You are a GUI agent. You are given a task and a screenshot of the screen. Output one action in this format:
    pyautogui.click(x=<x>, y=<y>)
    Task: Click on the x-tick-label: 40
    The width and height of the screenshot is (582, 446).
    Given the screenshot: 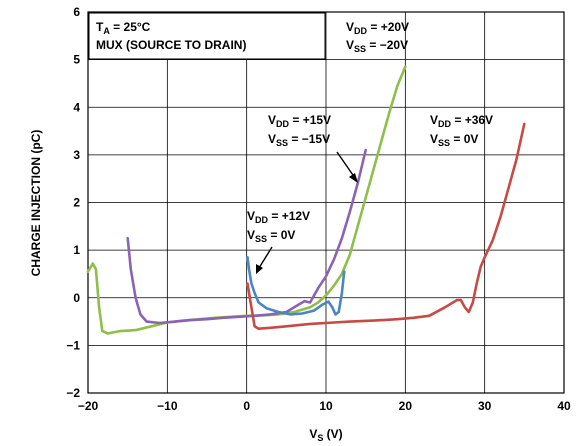 What is the action you would take?
    pyautogui.click(x=564, y=406)
    